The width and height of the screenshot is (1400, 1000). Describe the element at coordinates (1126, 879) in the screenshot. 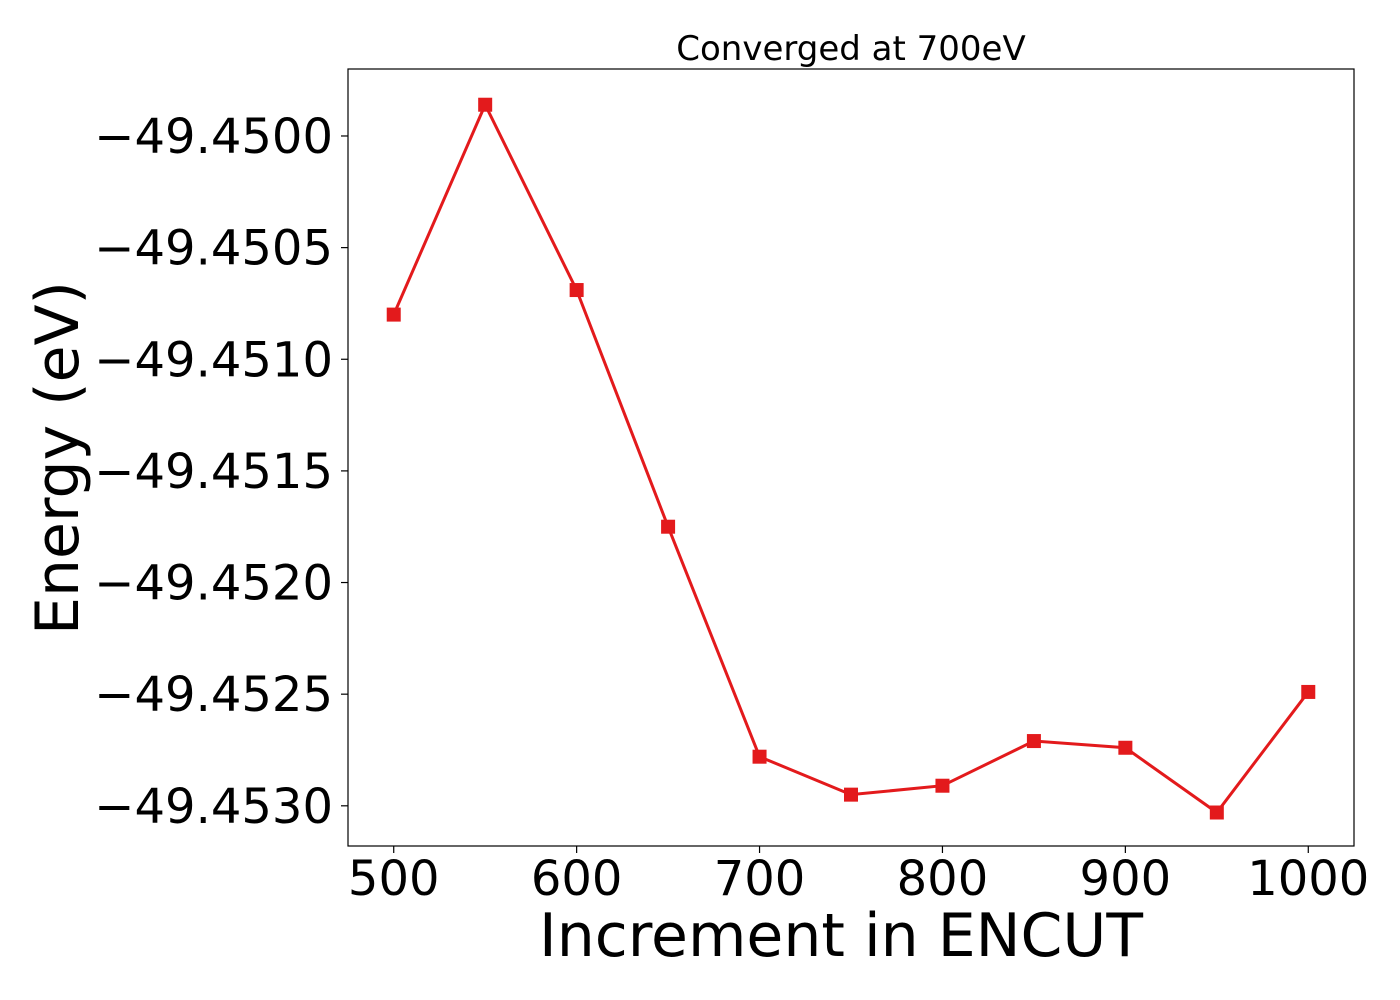

I see `x-tick-label: 900` at that location.